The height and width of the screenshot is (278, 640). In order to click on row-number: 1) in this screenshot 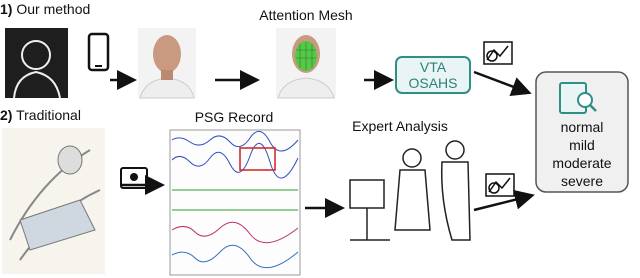, I will do `click(6, 9)`.